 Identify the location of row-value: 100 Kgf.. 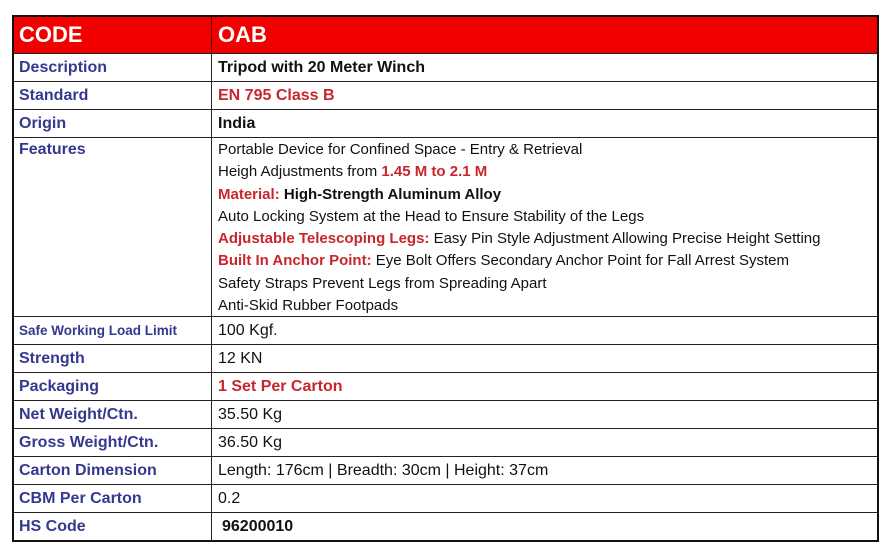
(248, 330).